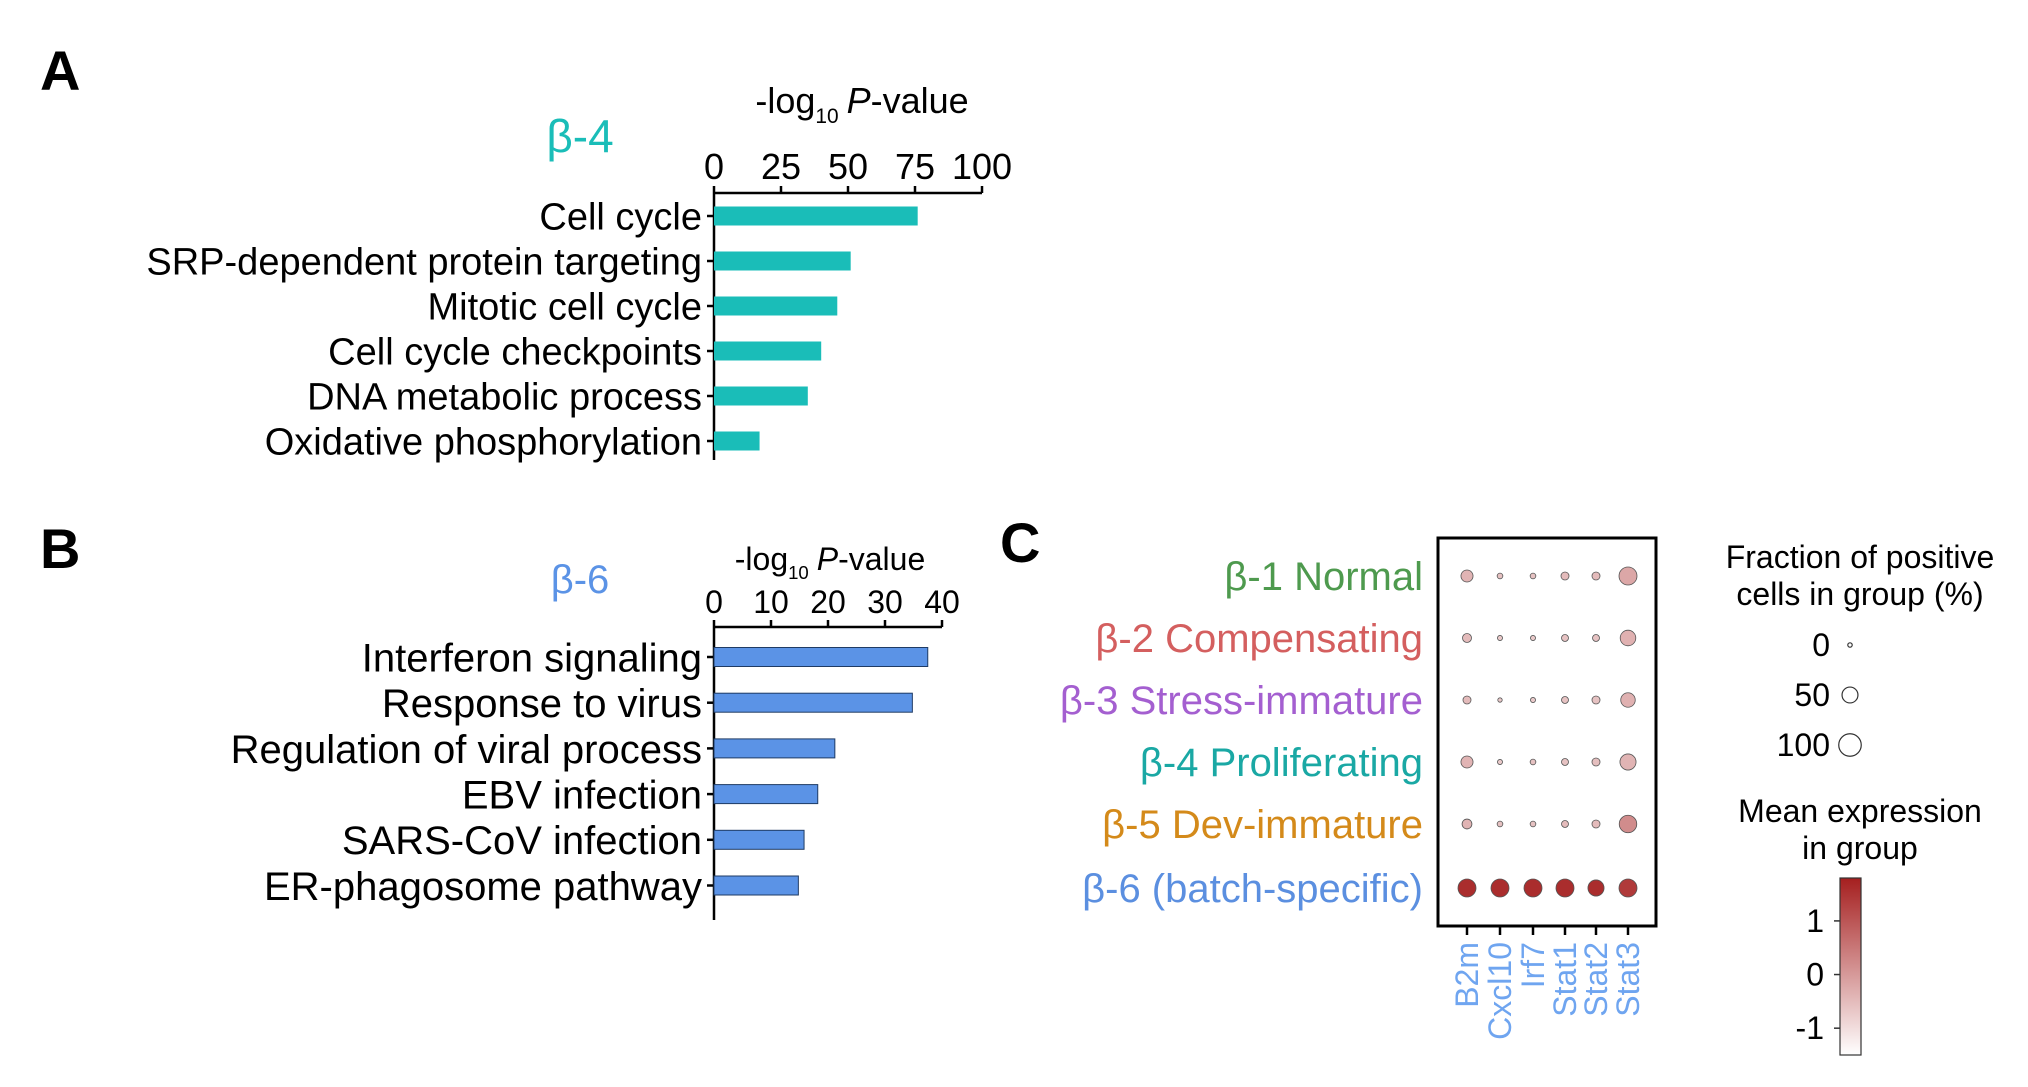  What do you see at coordinates (1565, 979) in the screenshot?
I see `dot-plot-column-label: Stat1` at bounding box center [1565, 979].